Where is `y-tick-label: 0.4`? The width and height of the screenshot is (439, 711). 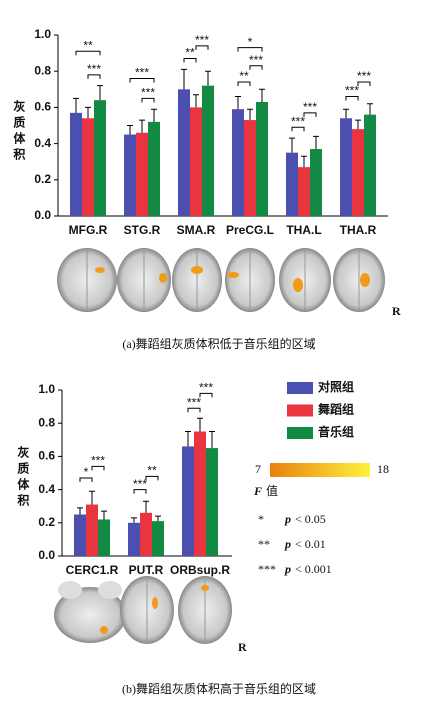
y-tick-label: 0.4 is located at coordinates (46, 489).